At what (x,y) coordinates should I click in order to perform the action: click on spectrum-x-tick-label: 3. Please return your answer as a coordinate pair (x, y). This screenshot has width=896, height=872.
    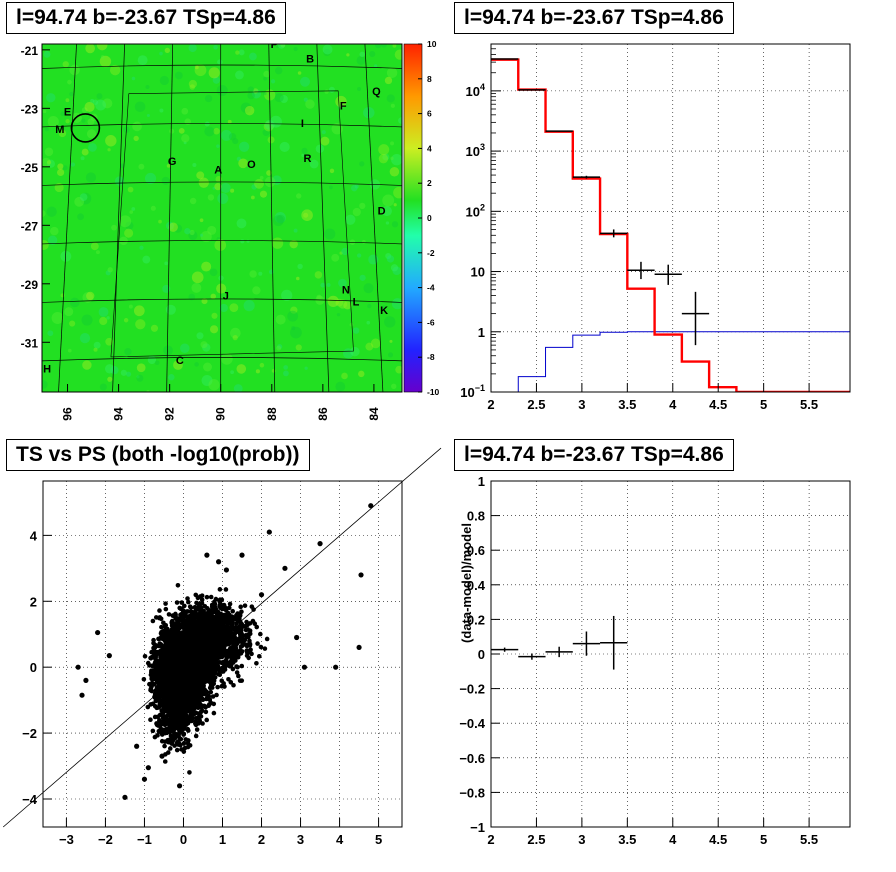
    Looking at the image, I should click on (581, 404).